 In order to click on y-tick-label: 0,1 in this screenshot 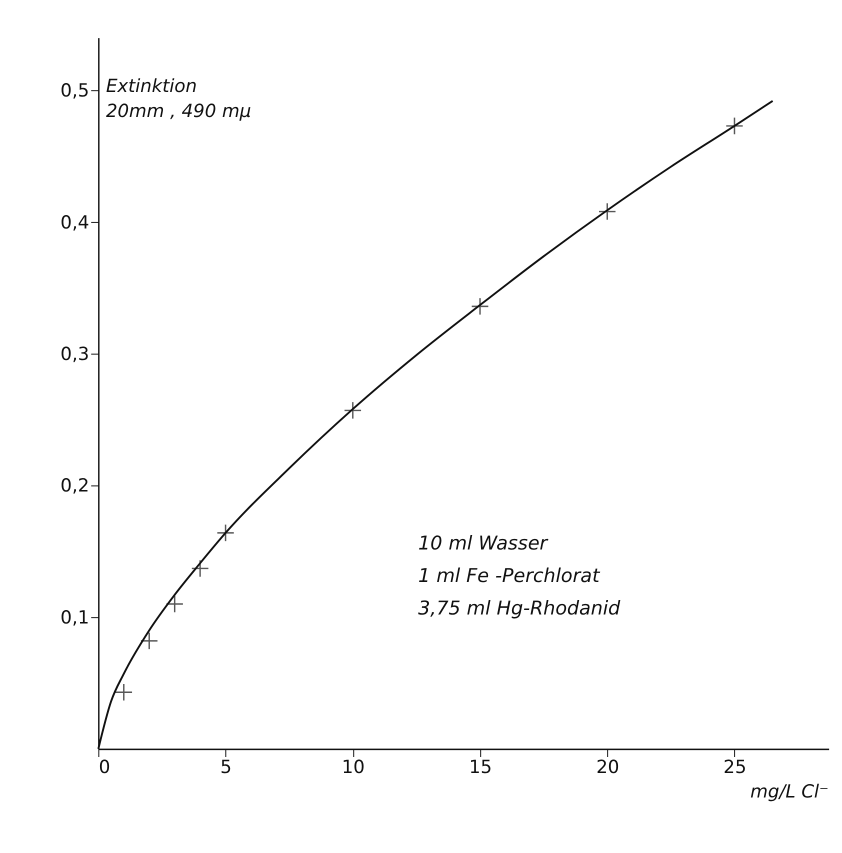, I will do `click(75, 617)`.